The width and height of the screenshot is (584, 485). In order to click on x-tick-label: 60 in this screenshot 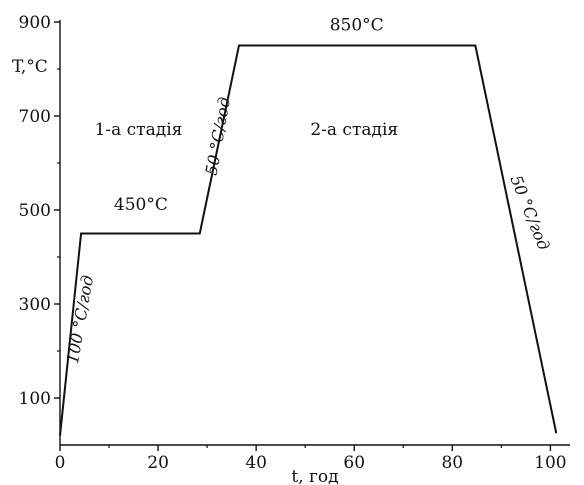, I will do `click(354, 463)`.